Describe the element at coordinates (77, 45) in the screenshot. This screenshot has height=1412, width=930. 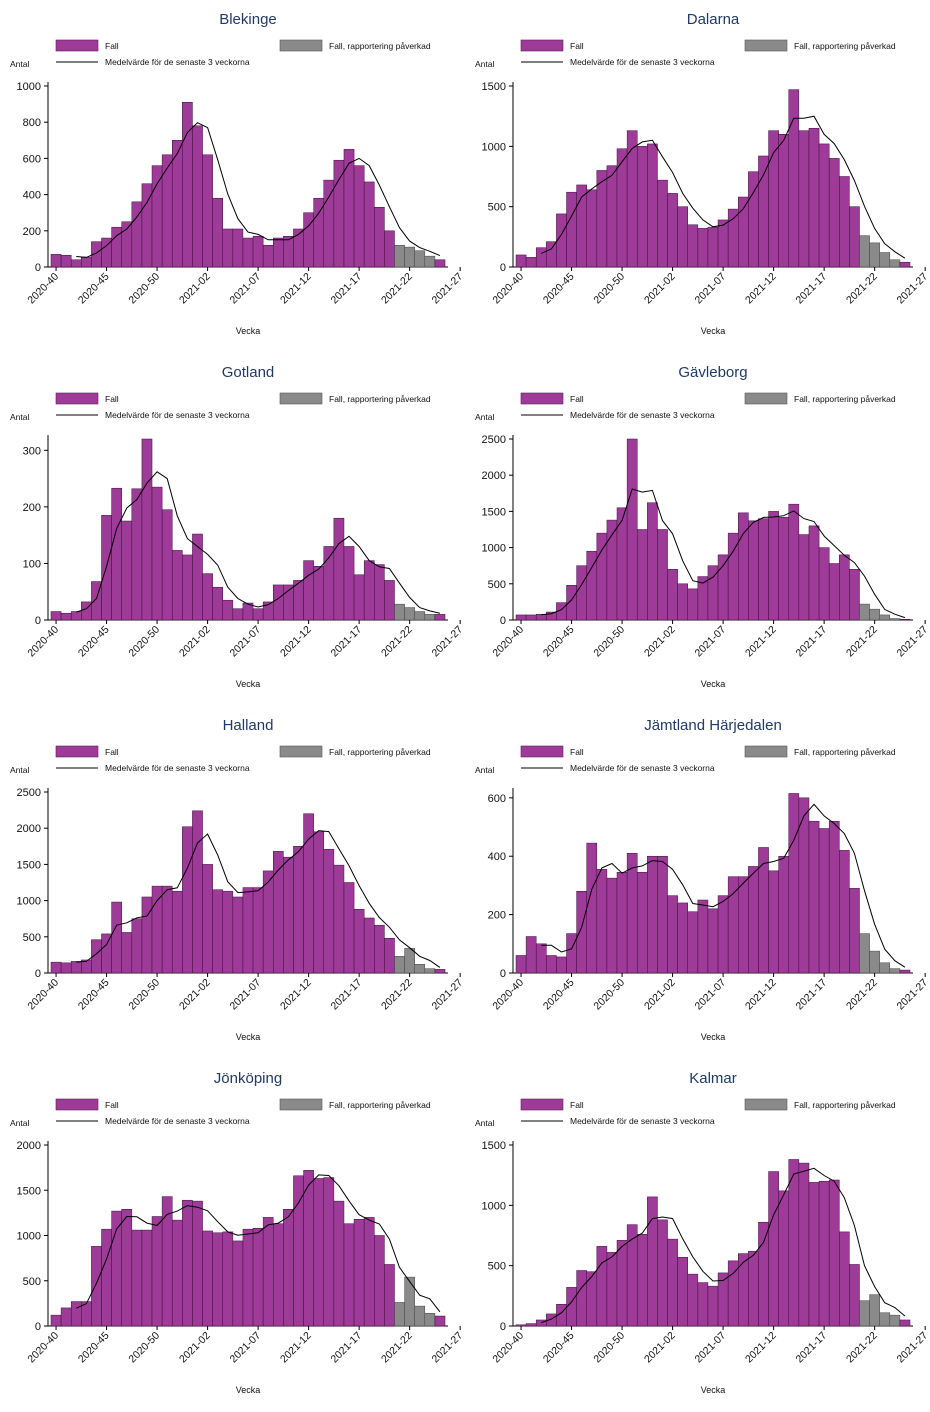
I see `legend-swatch-fall` at that location.